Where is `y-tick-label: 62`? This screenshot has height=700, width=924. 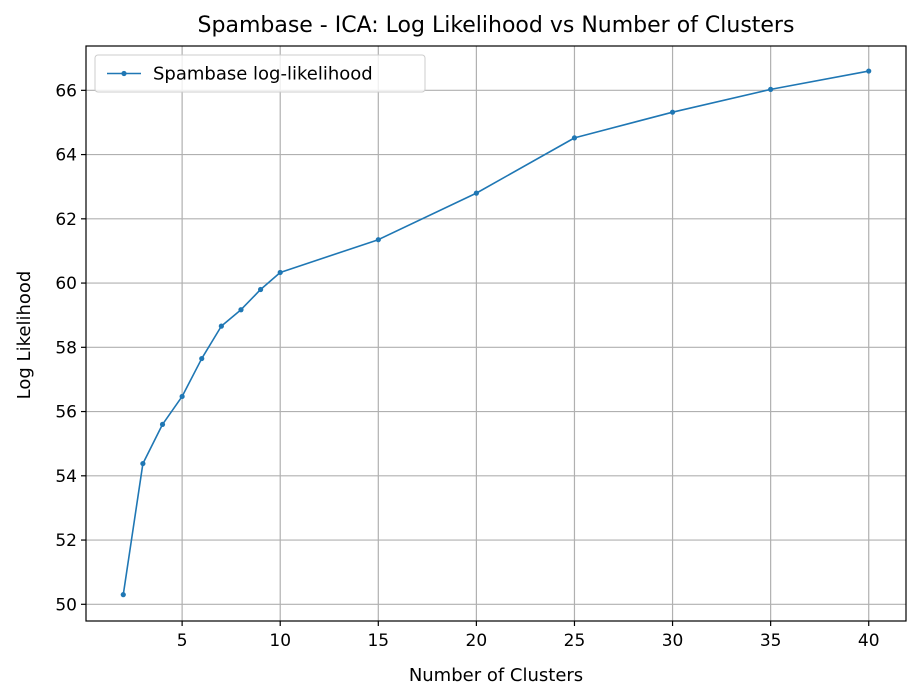
y-tick-label: 62 is located at coordinates (66, 220).